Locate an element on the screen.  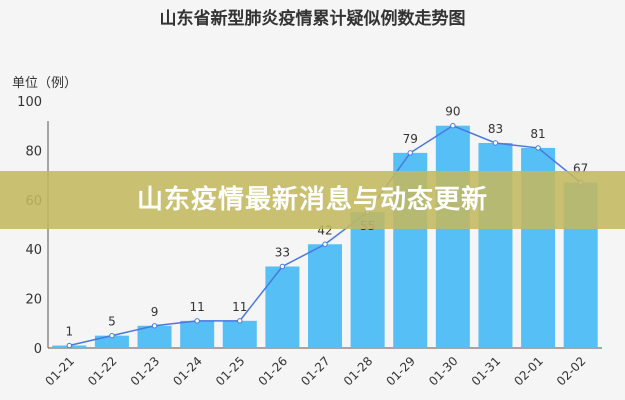
x-tick-label: 01-30 is located at coordinates (443, 371).